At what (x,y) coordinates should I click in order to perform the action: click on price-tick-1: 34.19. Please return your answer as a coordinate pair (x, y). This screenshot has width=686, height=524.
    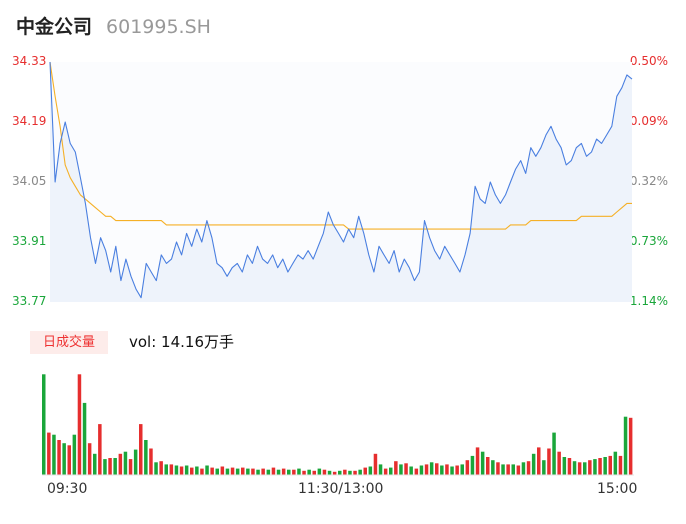
    Looking at the image, I should click on (29, 121).